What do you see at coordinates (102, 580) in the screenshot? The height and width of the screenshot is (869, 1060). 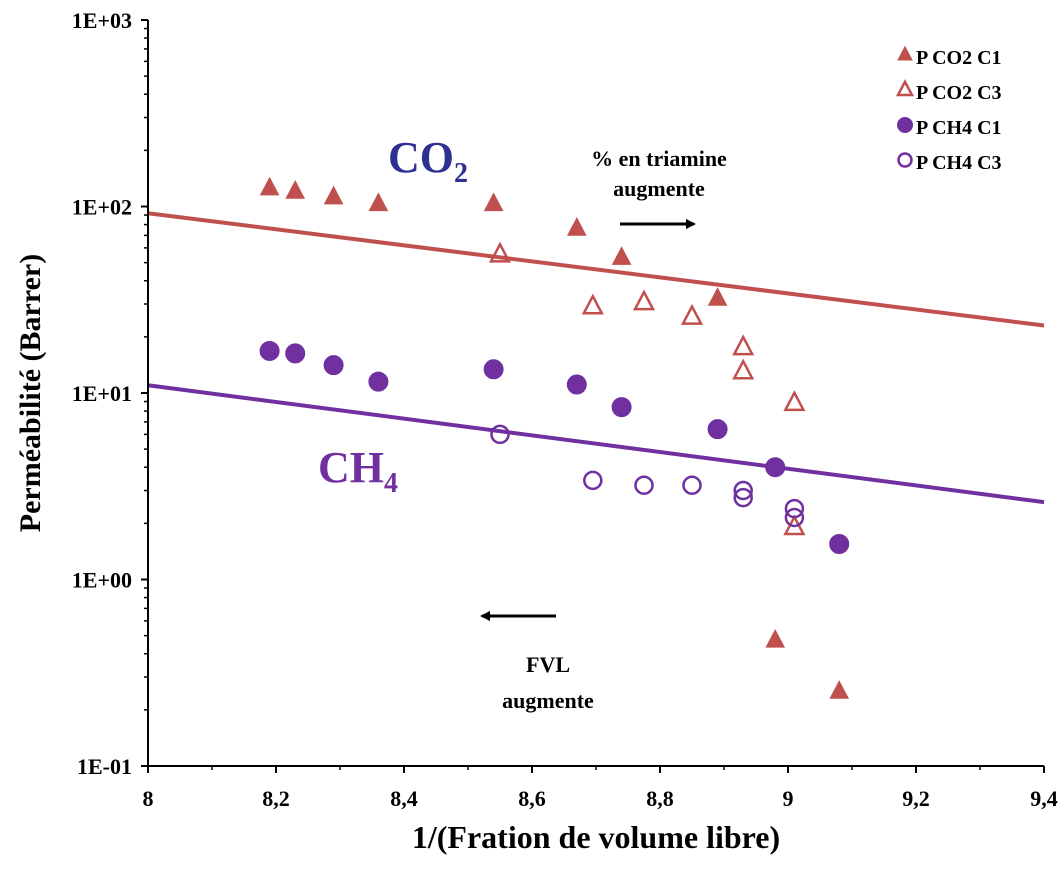 I see `y-tick-label: 1E+00` at bounding box center [102, 580].